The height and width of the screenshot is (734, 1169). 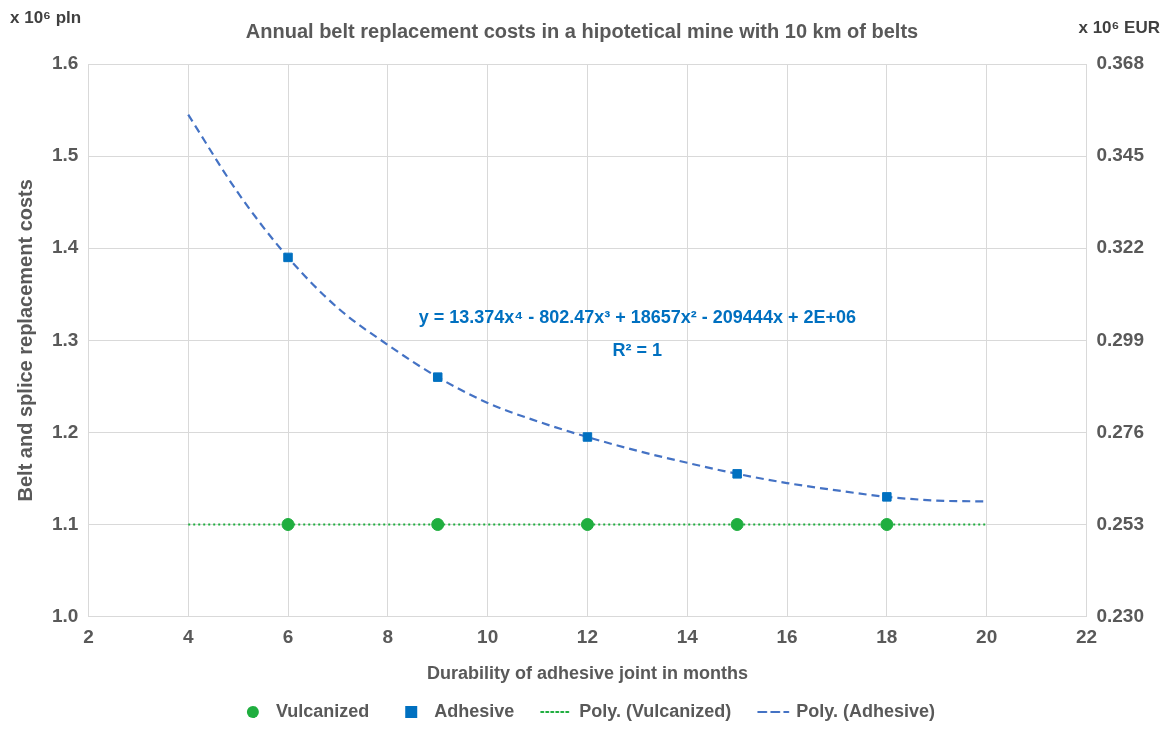 I want to click on x-axis-title: Durability of adhesive joint in months, so click(x=587, y=673).